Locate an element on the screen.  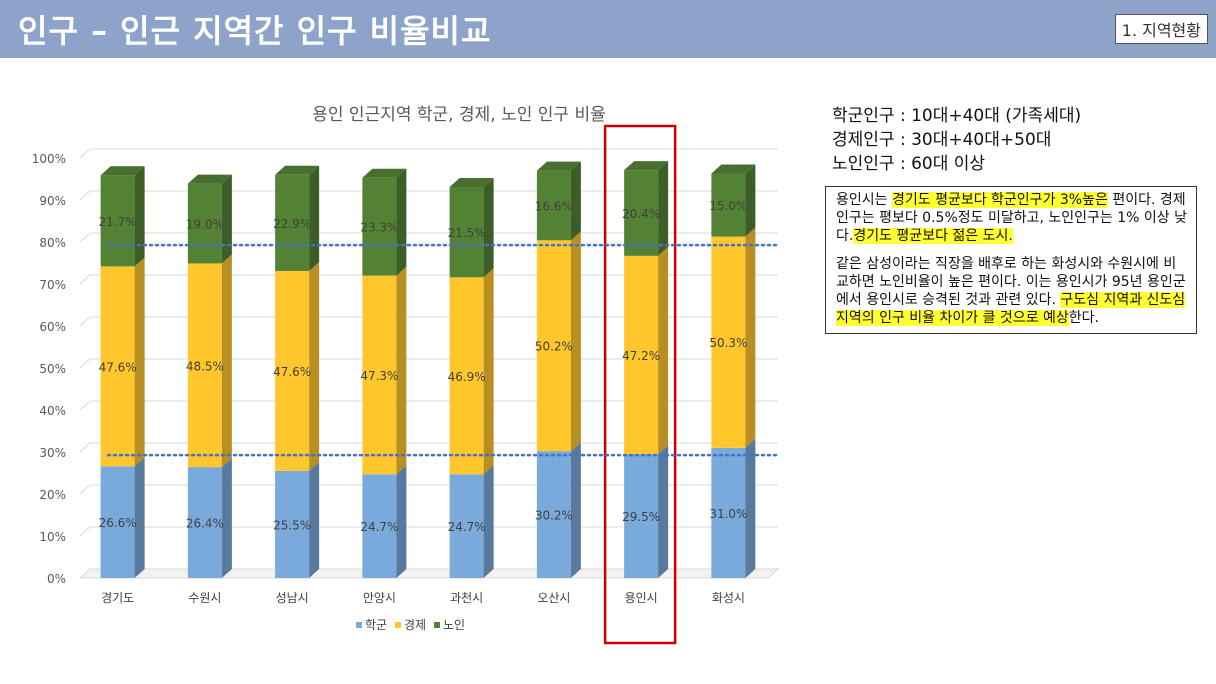
bar-economy-용인시 is located at coordinates (641, 355).